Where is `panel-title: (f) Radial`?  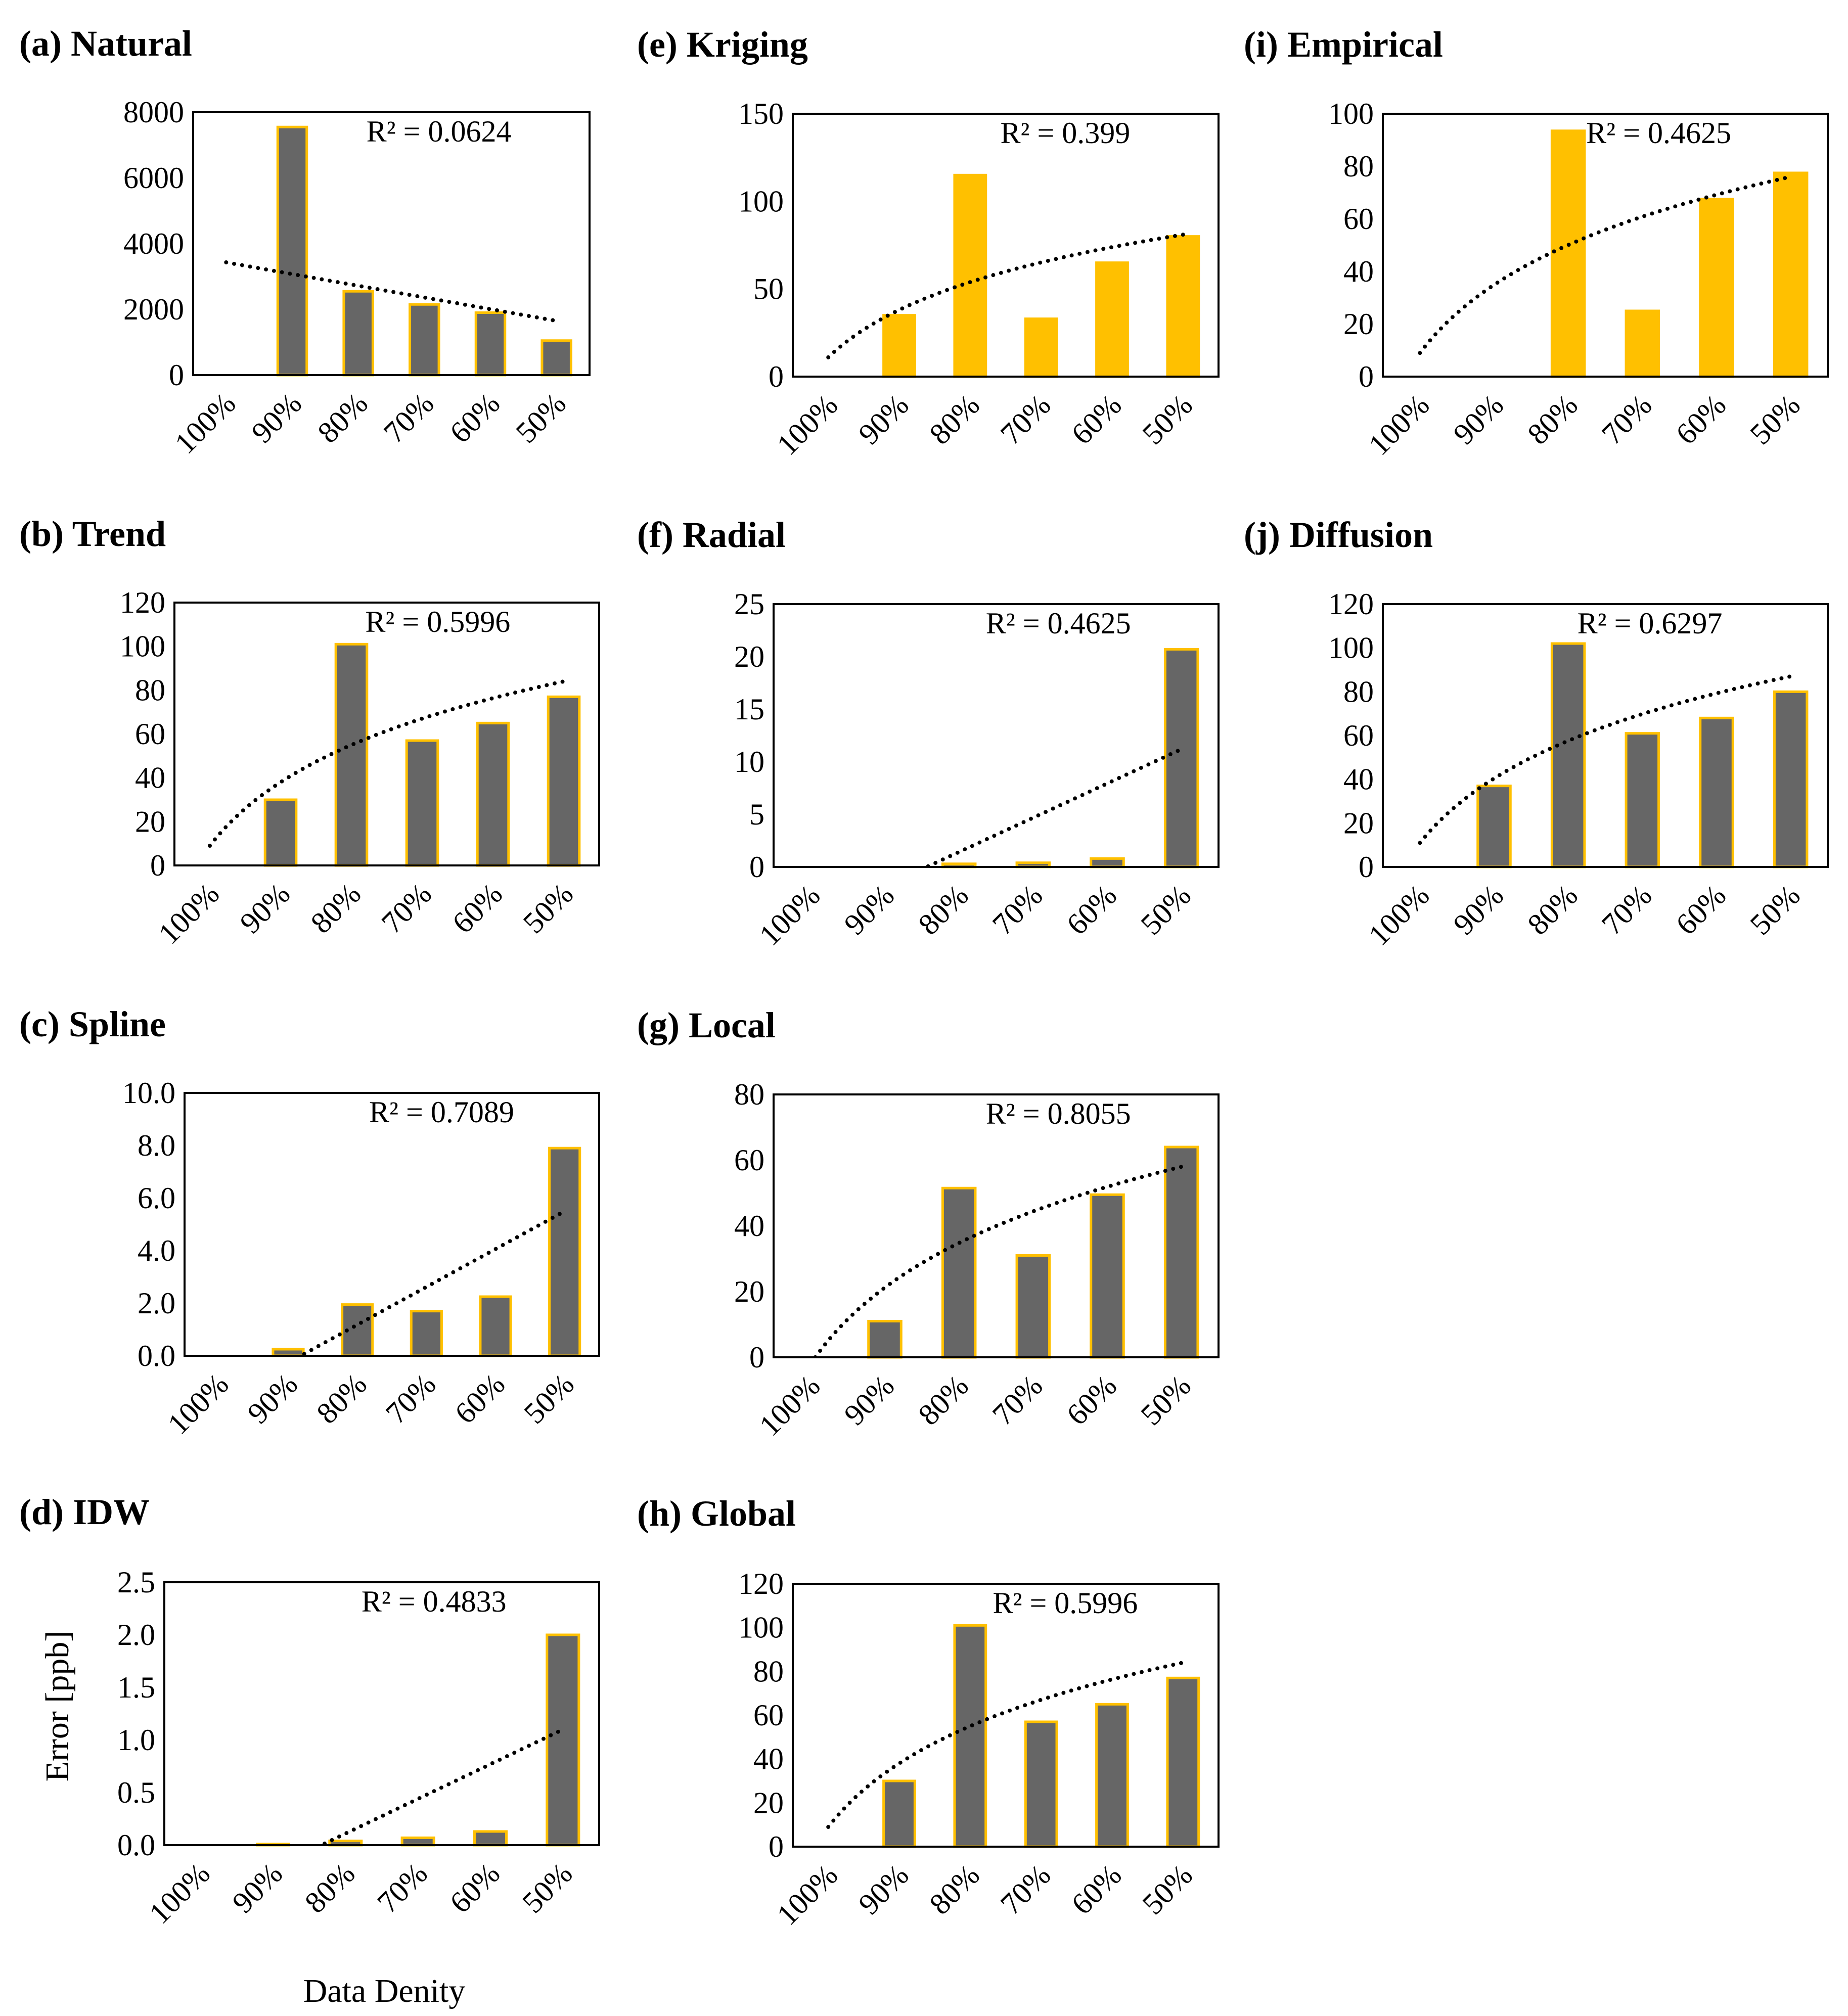 panel-title: (f) Radial is located at coordinates (711, 535).